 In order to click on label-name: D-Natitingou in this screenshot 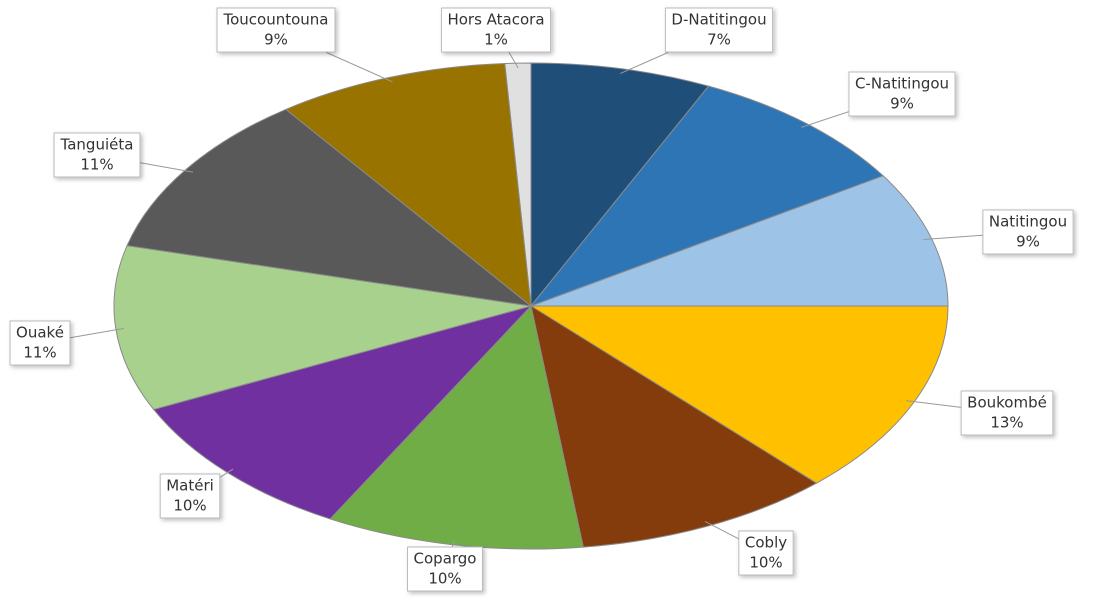, I will do `click(718, 20)`.